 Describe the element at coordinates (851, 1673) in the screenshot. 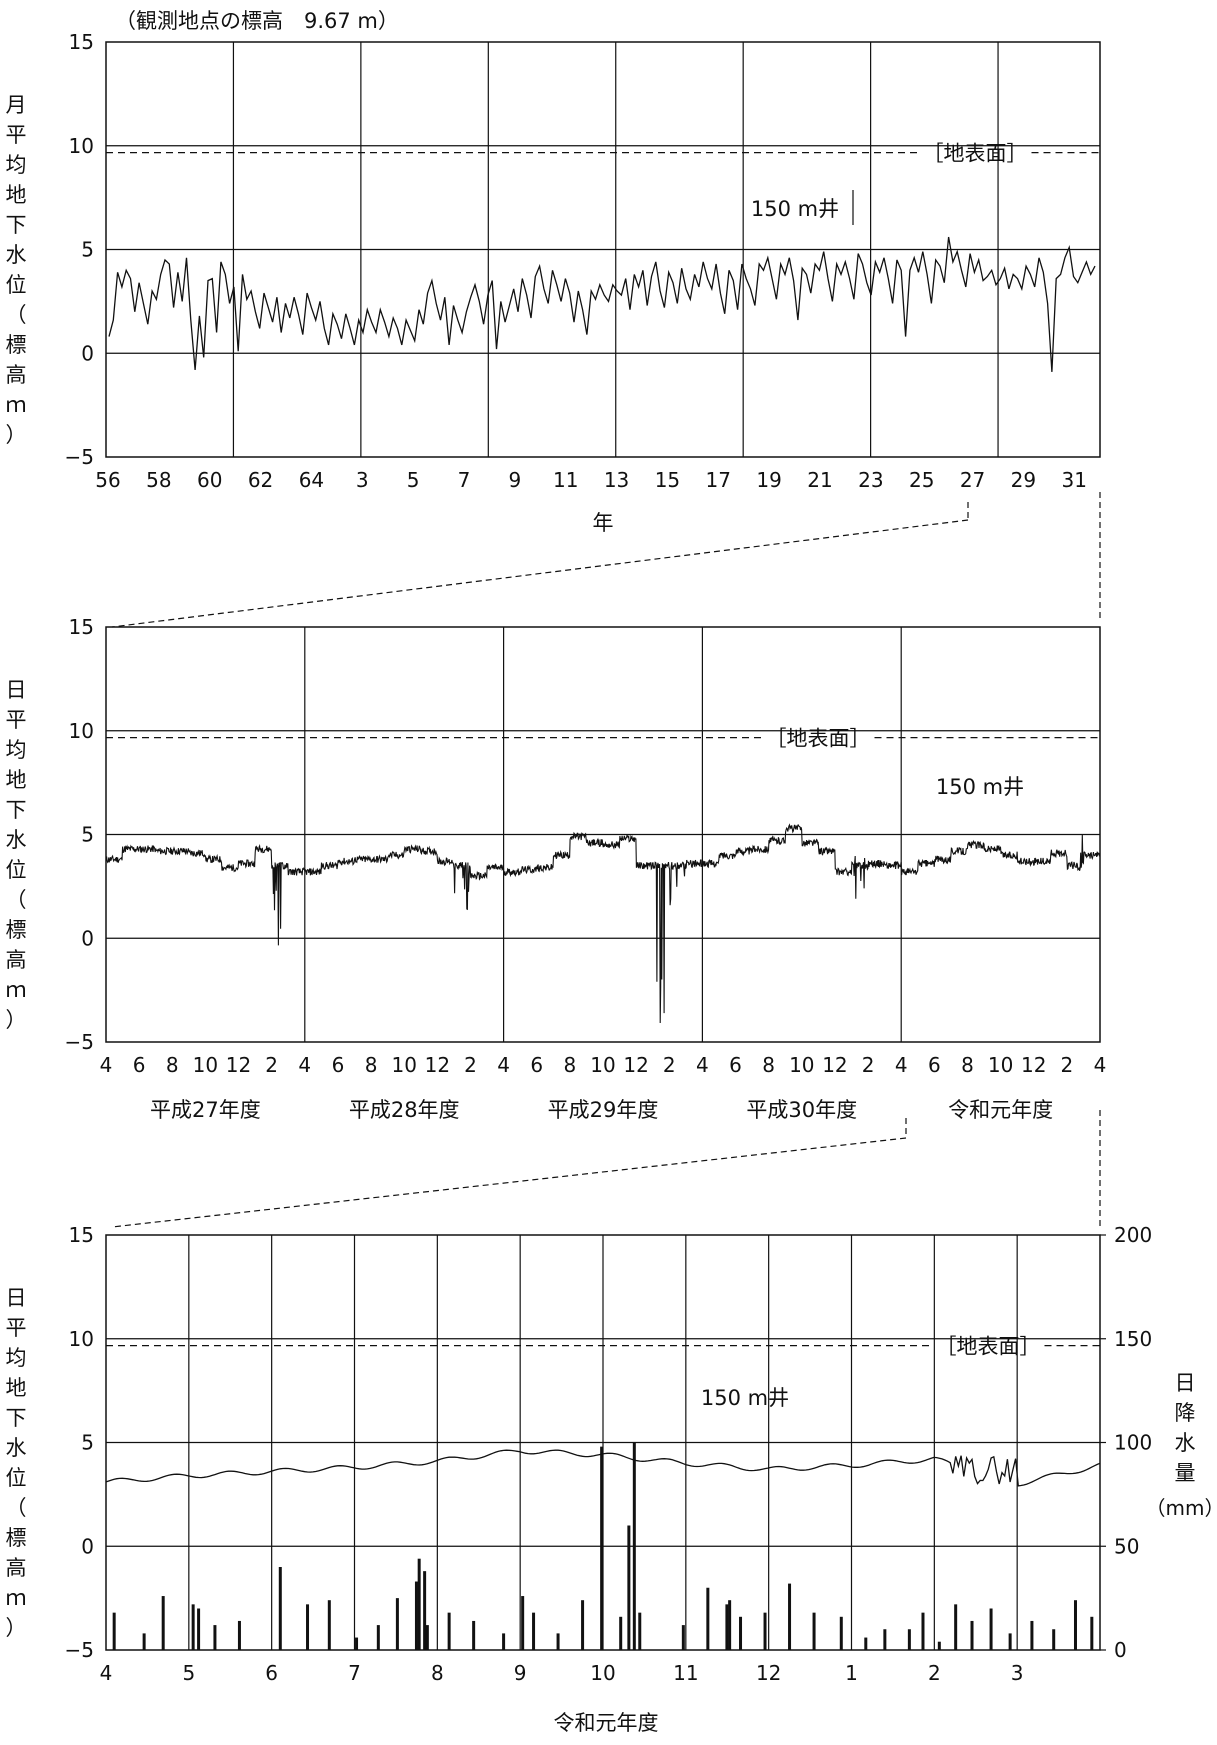

I see `x-tick-label: 1` at that location.